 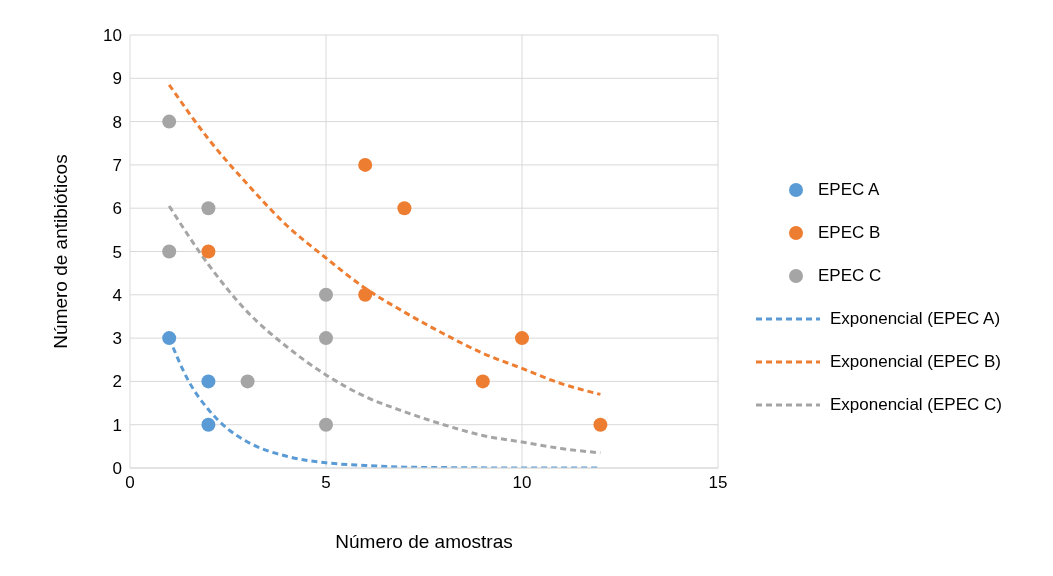 I want to click on y-tick-label: 9, so click(x=117, y=79).